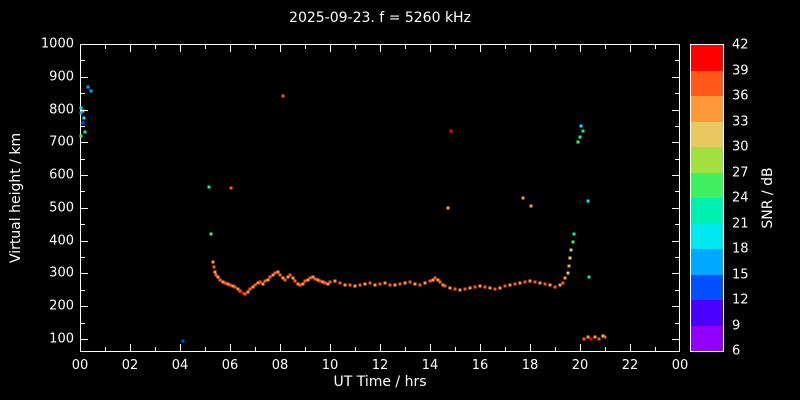 This screenshot has height=400, width=800. What do you see at coordinates (61, 77) in the screenshot?
I see `y-tick-label: 900` at bounding box center [61, 77].